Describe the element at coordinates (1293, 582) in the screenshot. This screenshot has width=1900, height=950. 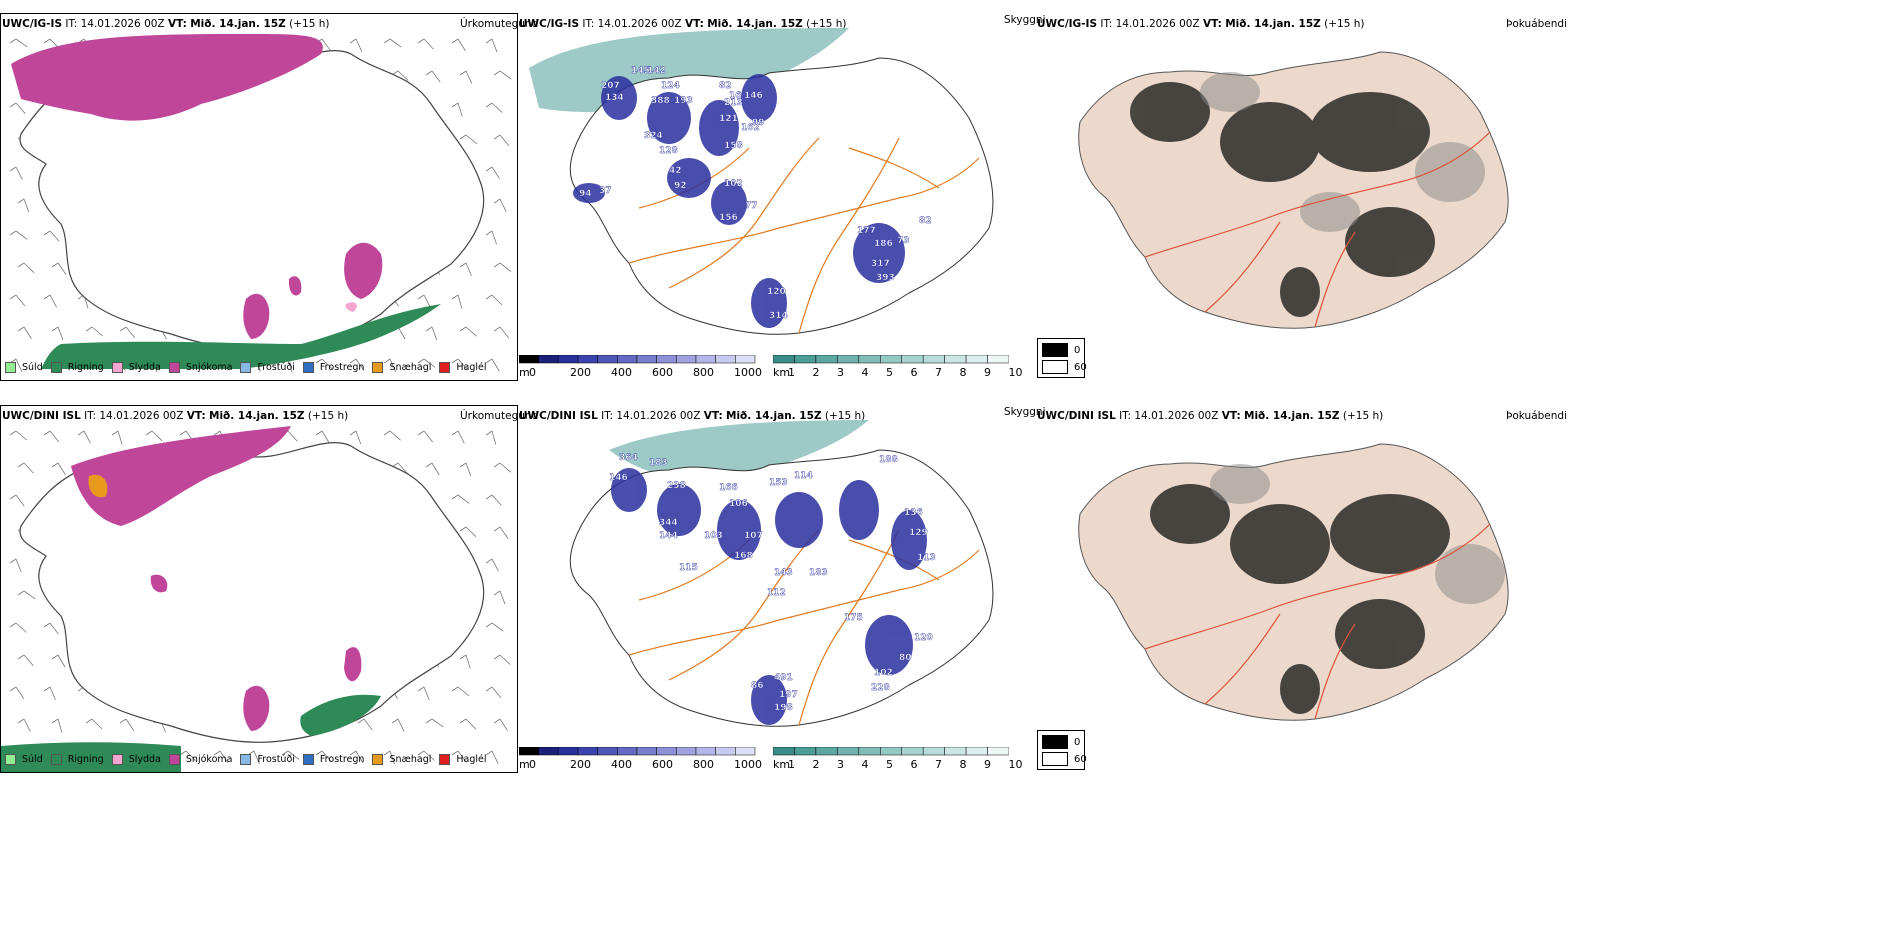
I see `fog-map-dini` at that location.